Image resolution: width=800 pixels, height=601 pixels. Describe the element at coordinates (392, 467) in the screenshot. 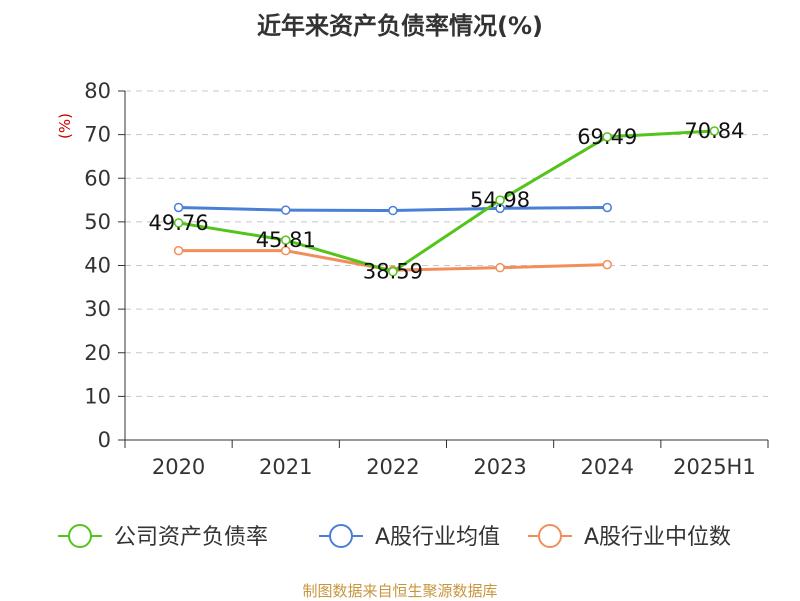

I see `x-tick-label: 2022` at that location.